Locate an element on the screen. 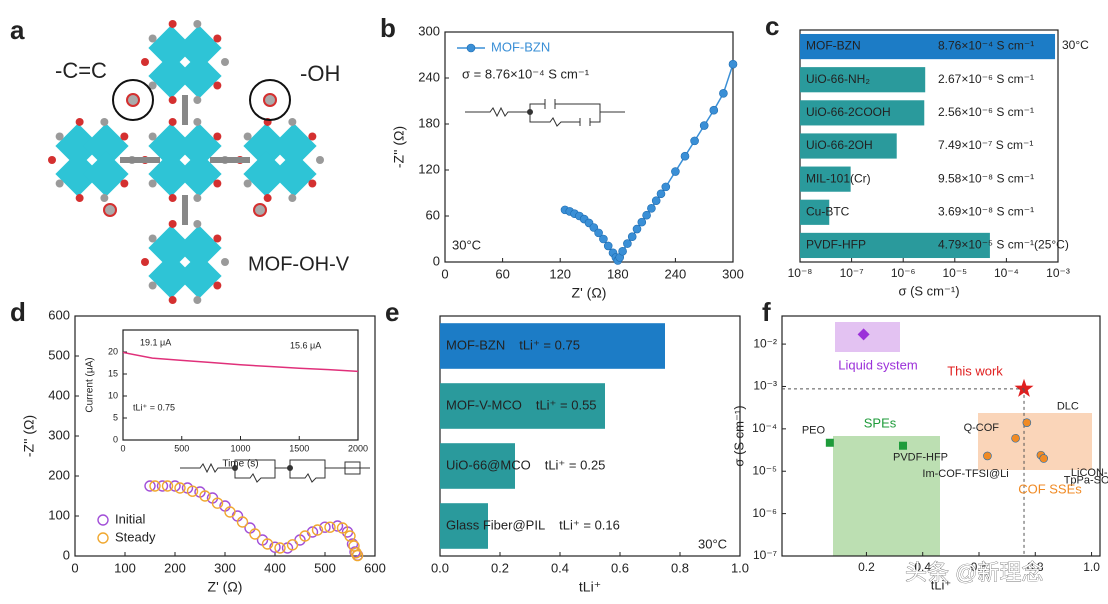 The height and width of the screenshot is (604, 1108). y-tick-label: 20 is located at coordinates (113, 351).